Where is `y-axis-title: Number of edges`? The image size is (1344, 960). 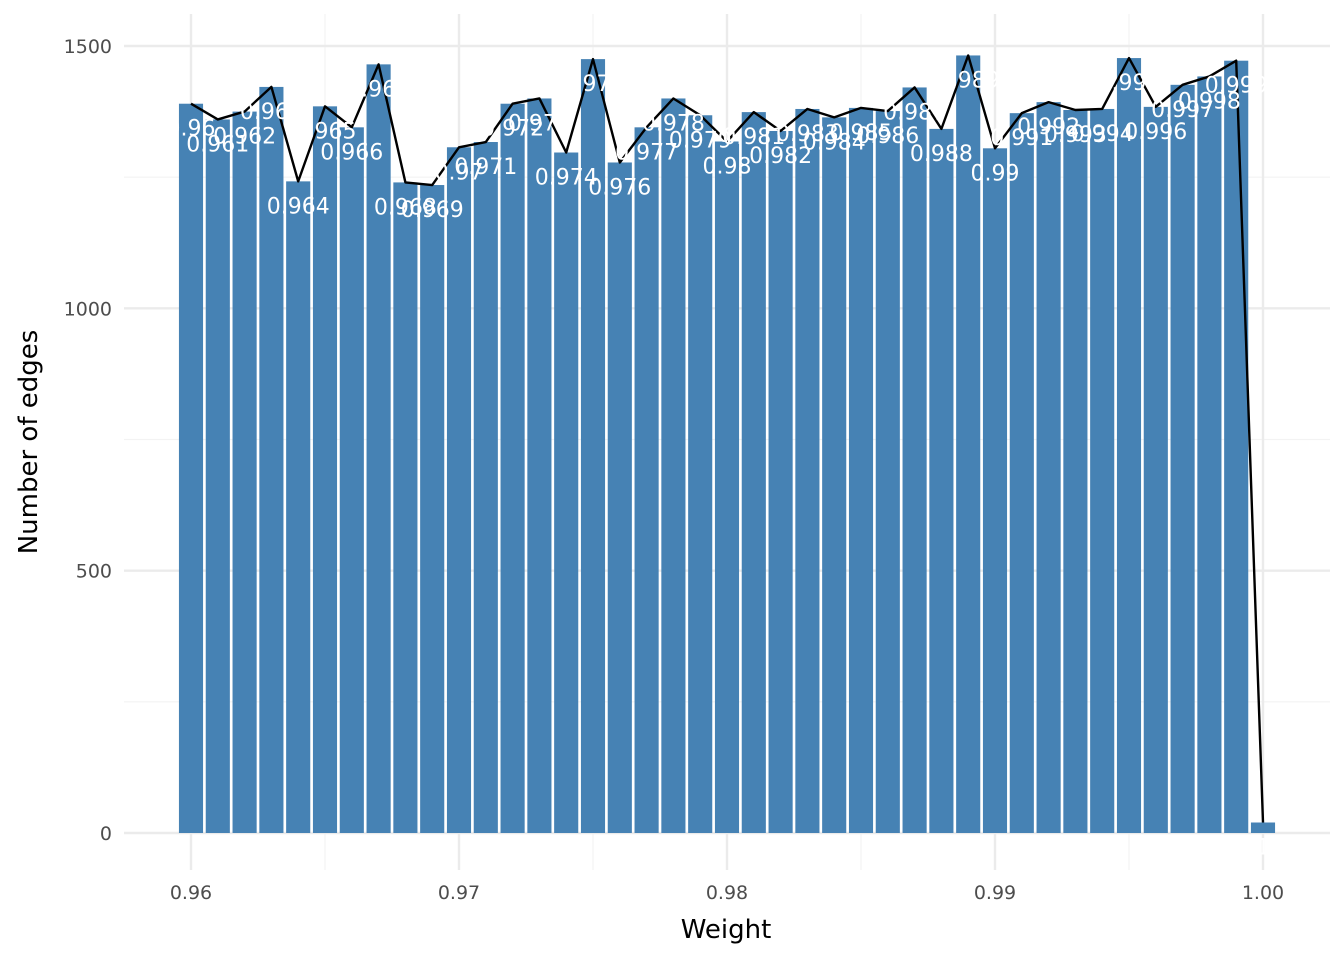
y-axis-title: Number of edges is located at coordinates (29, 442).